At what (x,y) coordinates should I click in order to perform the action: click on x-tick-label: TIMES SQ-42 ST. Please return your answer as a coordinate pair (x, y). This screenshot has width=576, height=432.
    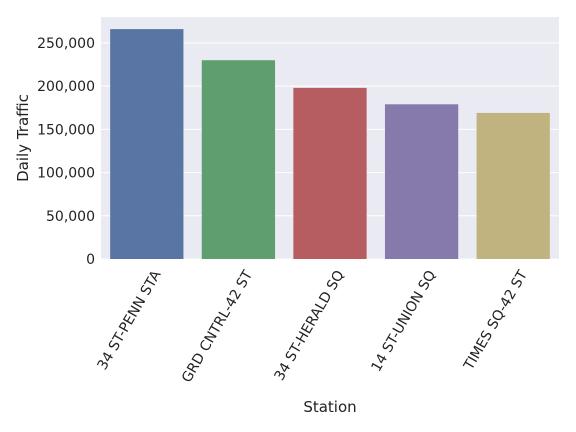
    Looking at the image, I should click on (496, 320).